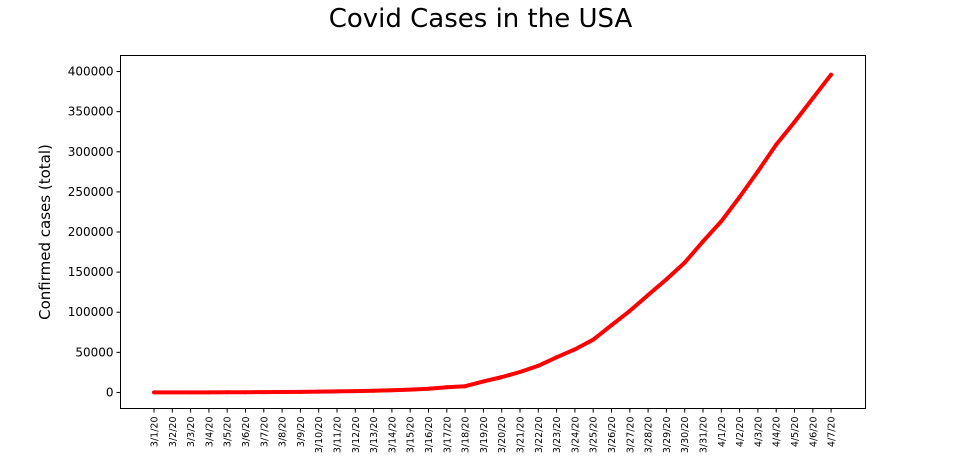 This screenshot has width=961, height=459. Describe the element at coordinates (91, 272) in the screenshot. I see `y-tick-label: 150000` at that location.